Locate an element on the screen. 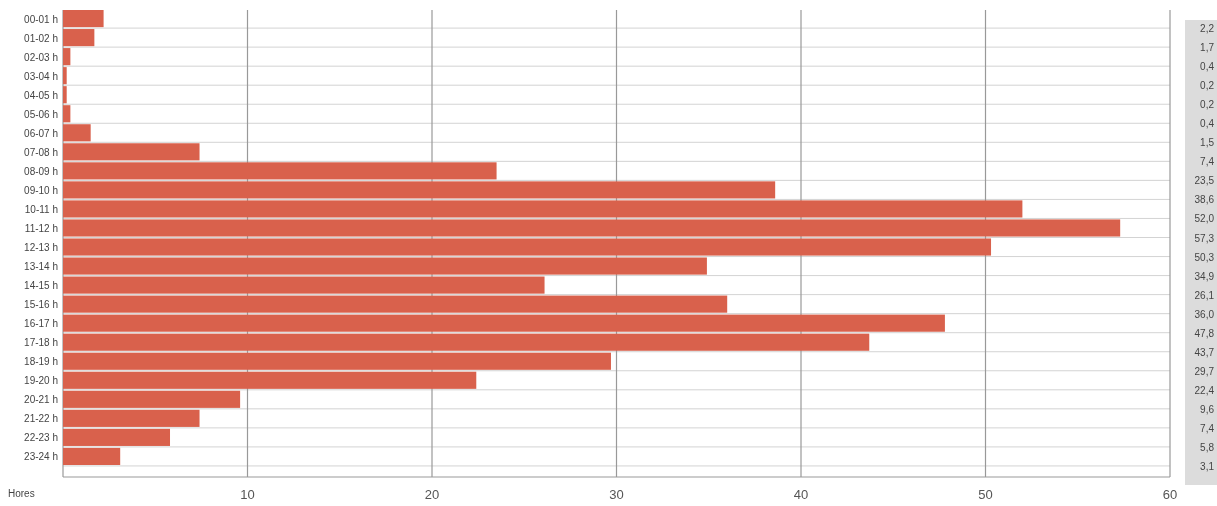 The height and width of the screenshot is (506, 1217). data-label: 38,6 is located at coordinates (1204, 200).